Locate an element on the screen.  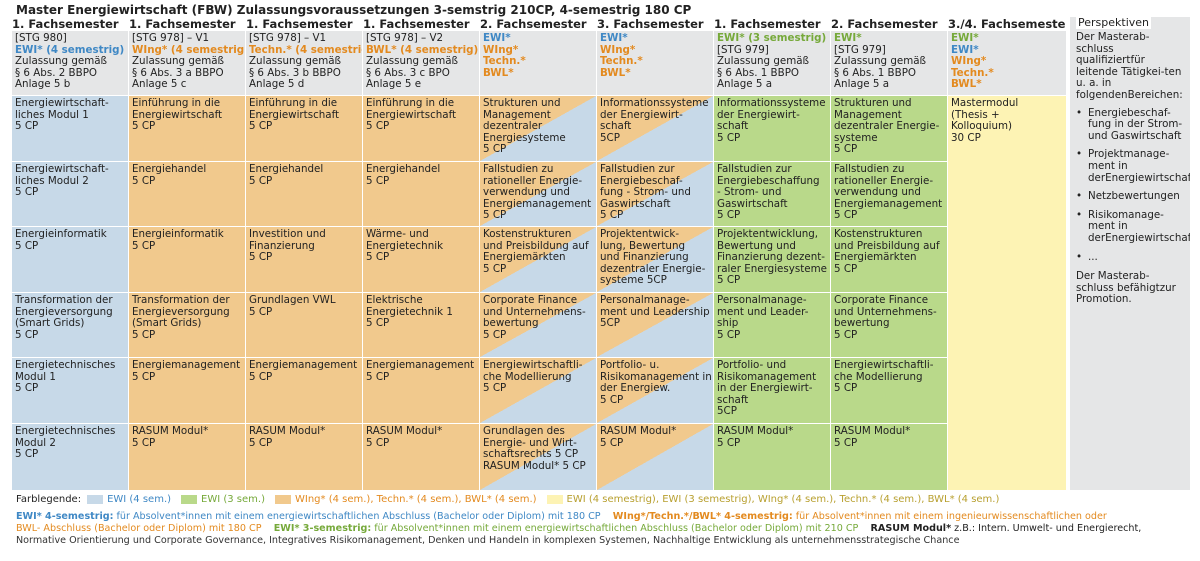
module-text: Corporate Finance is located at coordinates (530, 300).